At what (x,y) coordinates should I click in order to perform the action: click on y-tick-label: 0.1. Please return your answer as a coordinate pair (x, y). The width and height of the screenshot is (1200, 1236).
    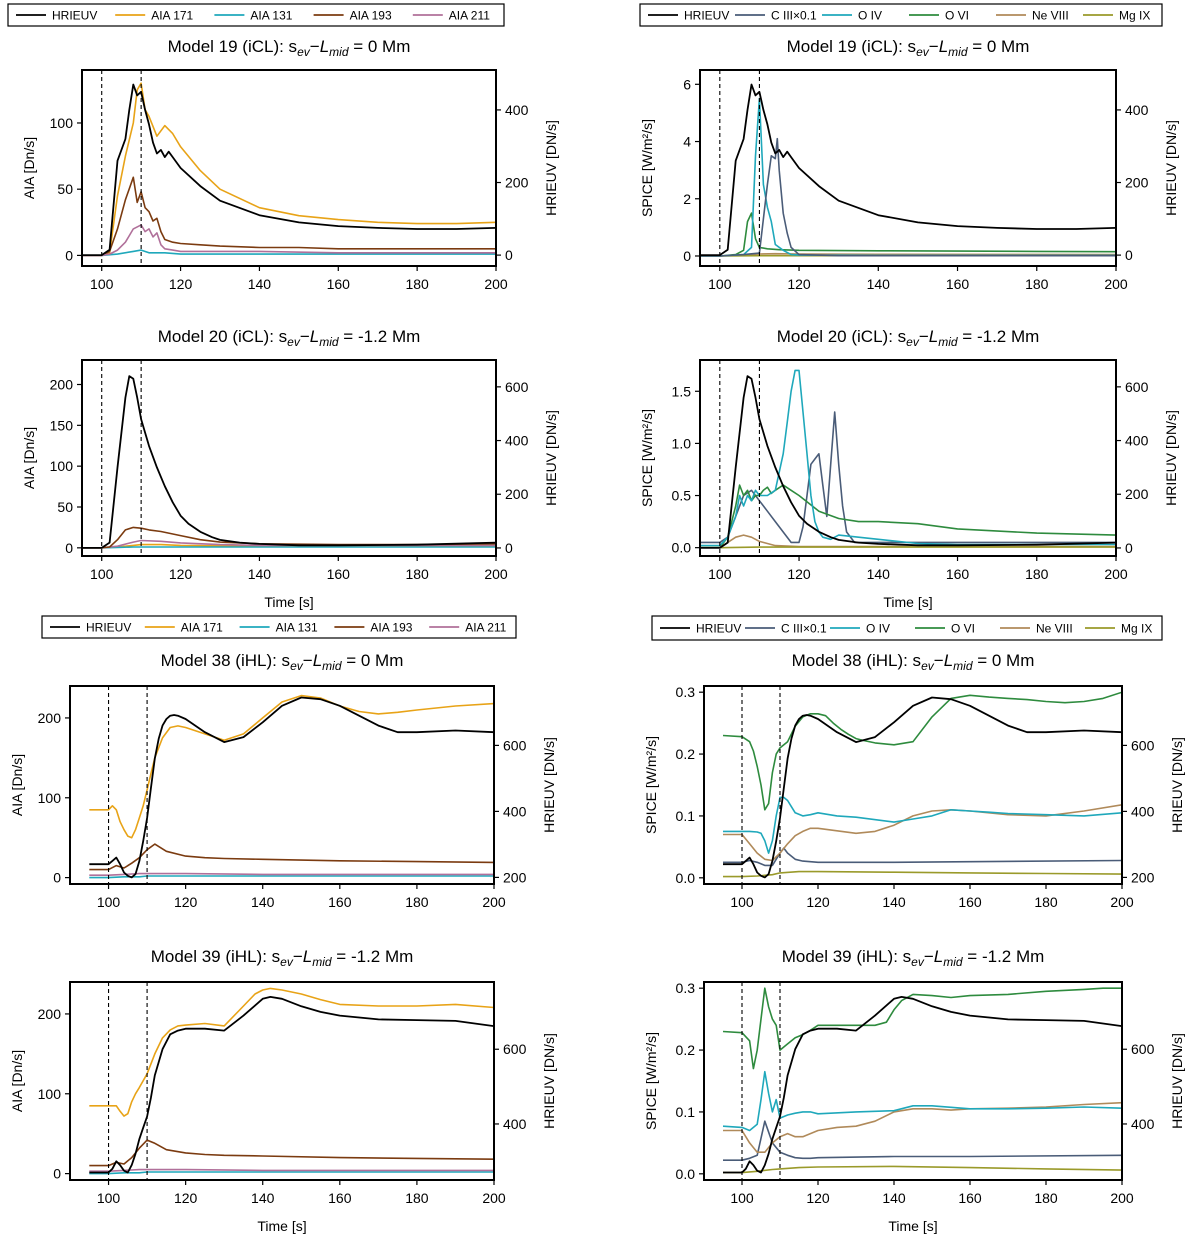
    Looking at the image, I should click on (686, 816).